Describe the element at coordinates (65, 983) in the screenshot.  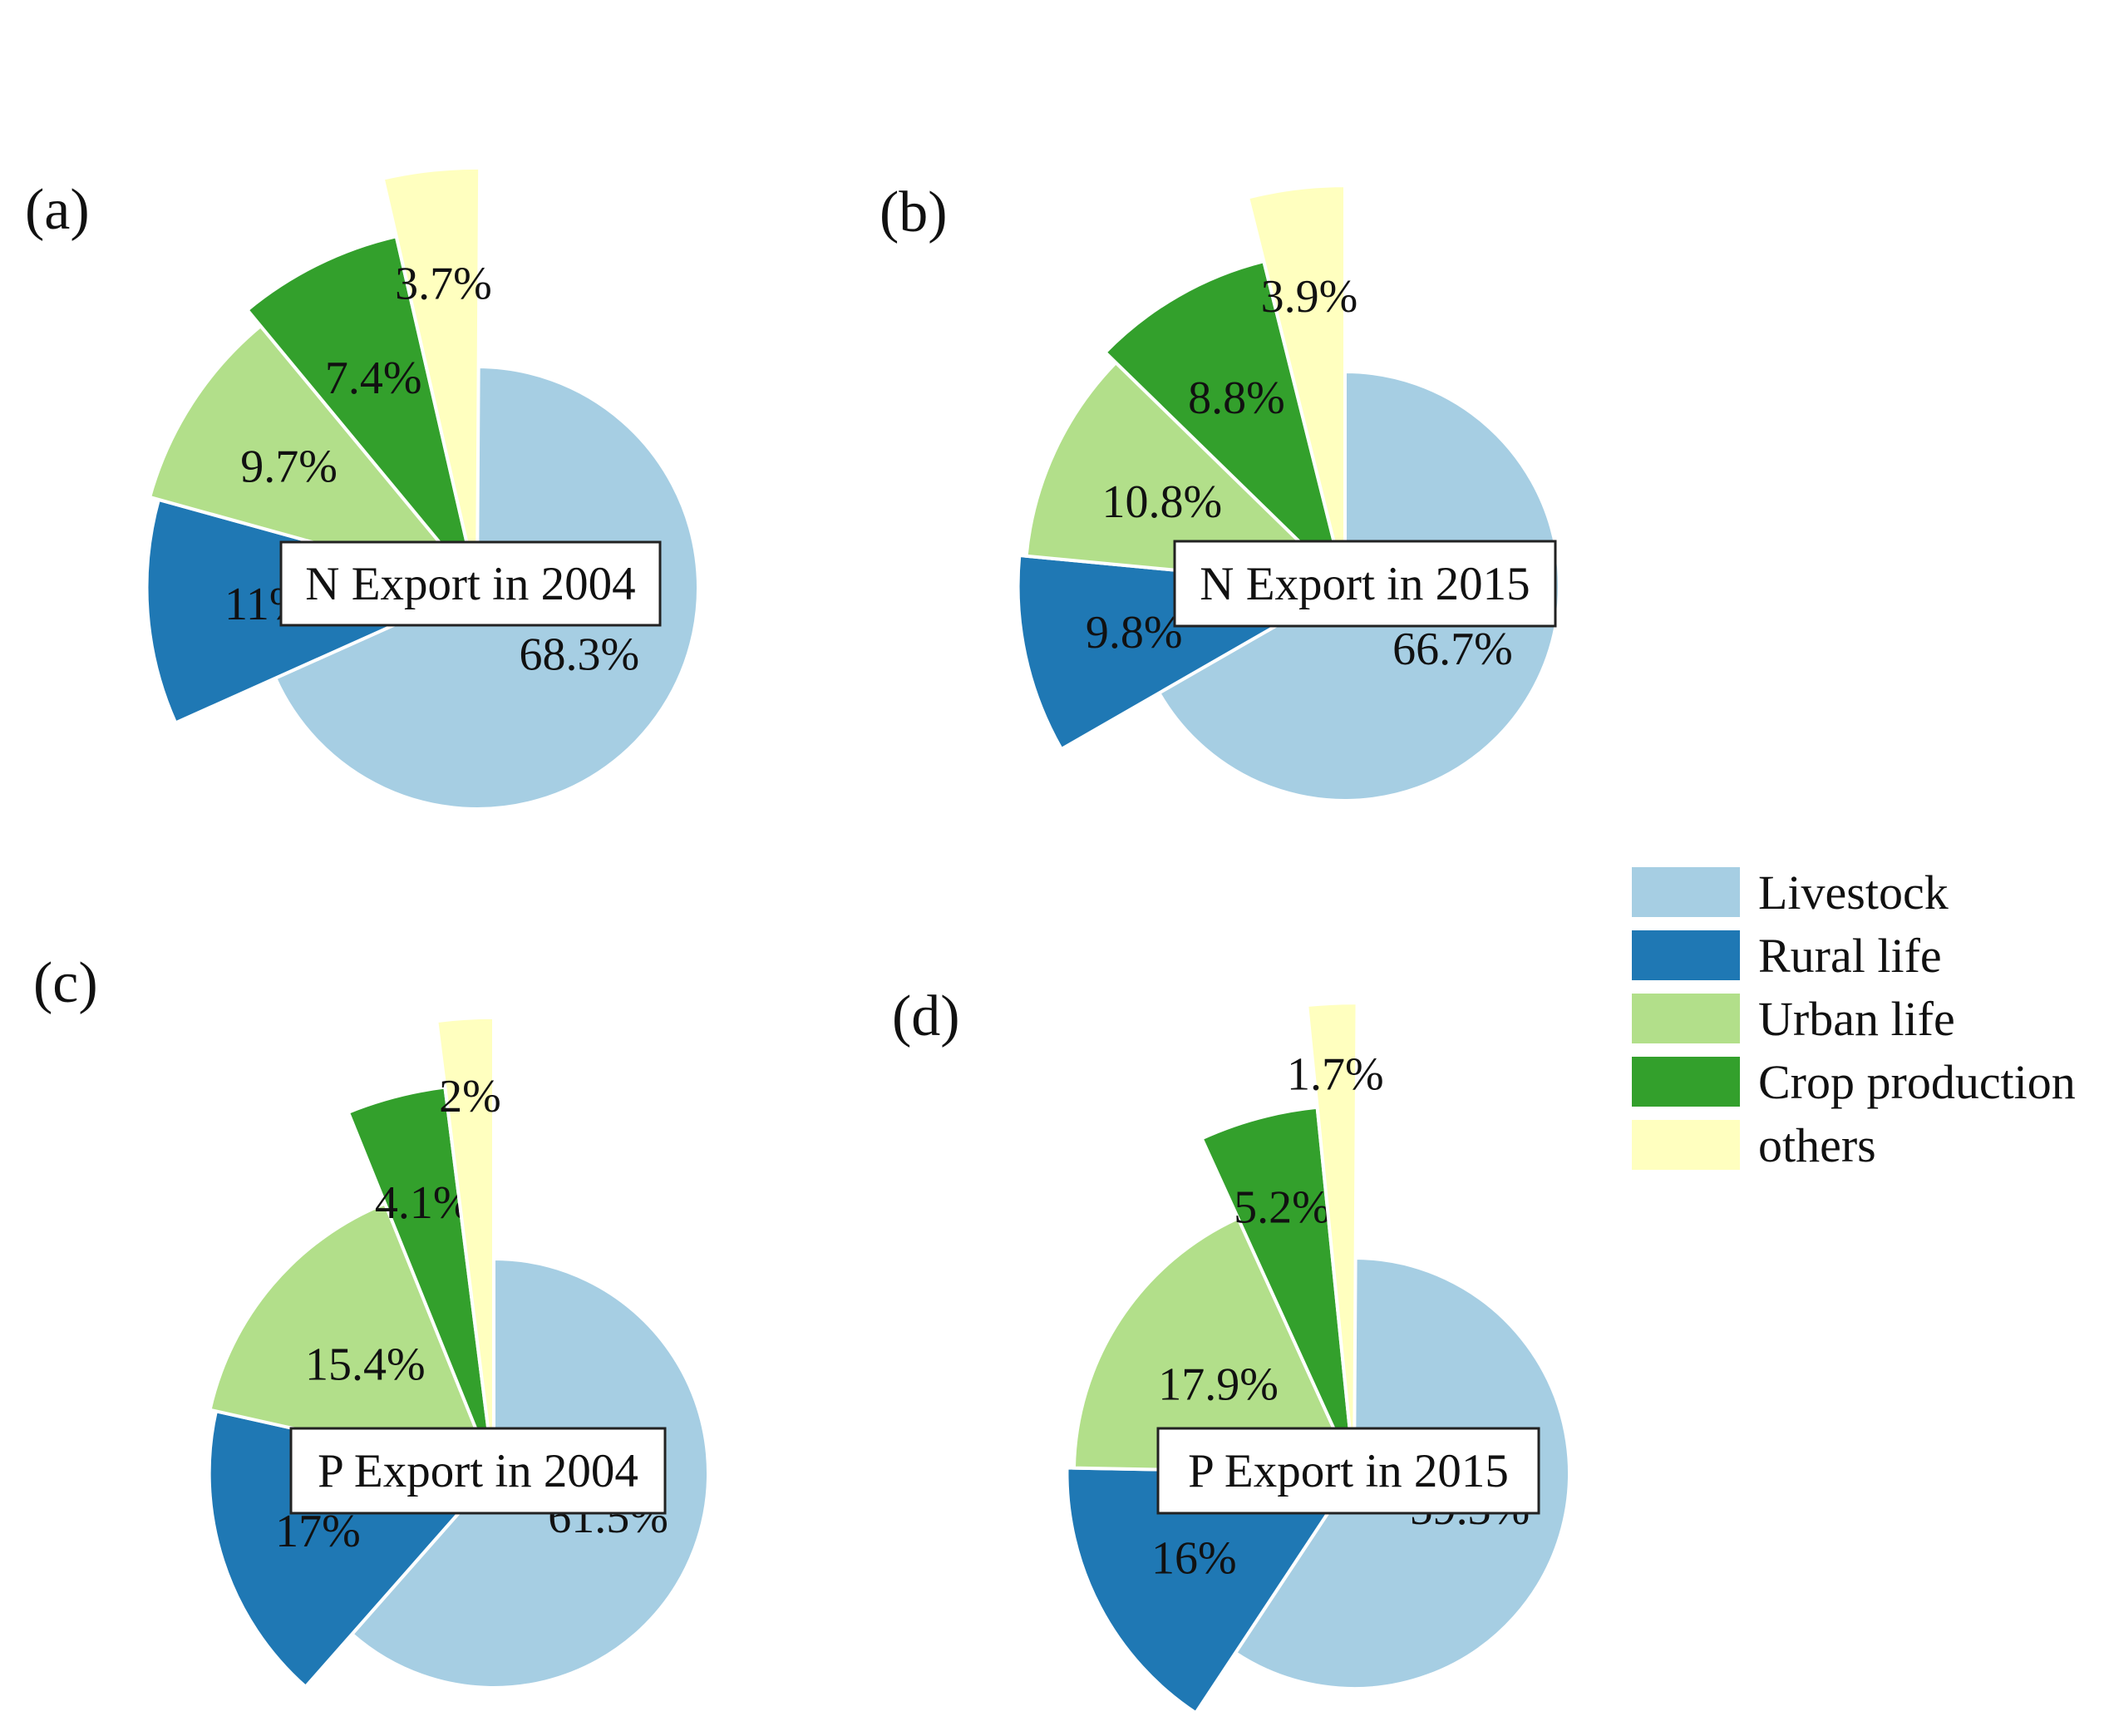
I see `panel-letter: (c)` at that location.